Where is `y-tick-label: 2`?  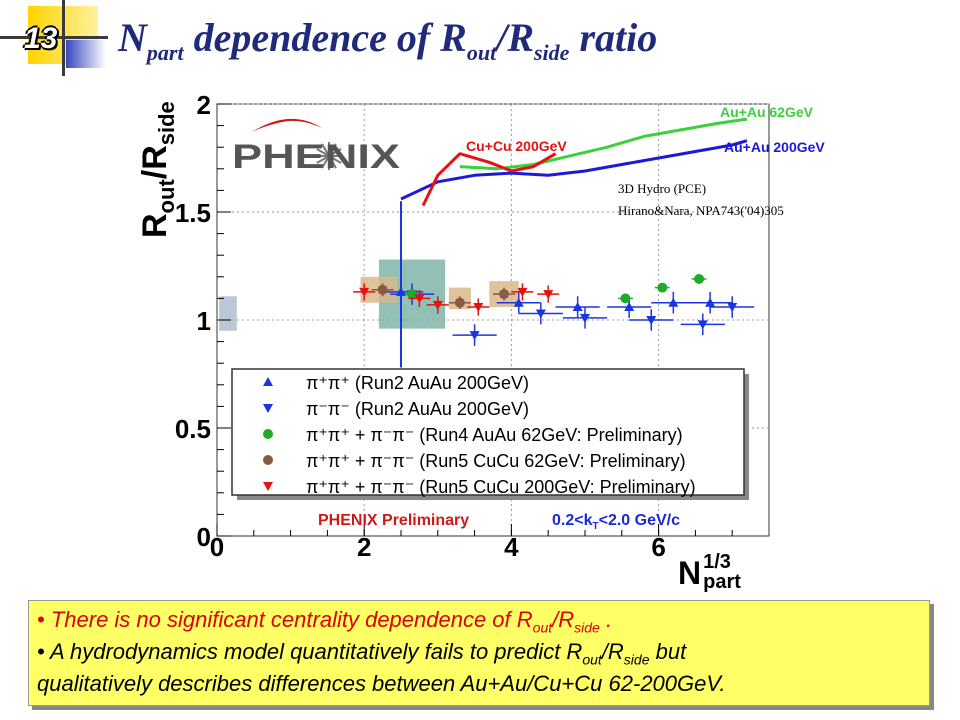
y-tick-label: 2 is located at coordinates (204, 105).